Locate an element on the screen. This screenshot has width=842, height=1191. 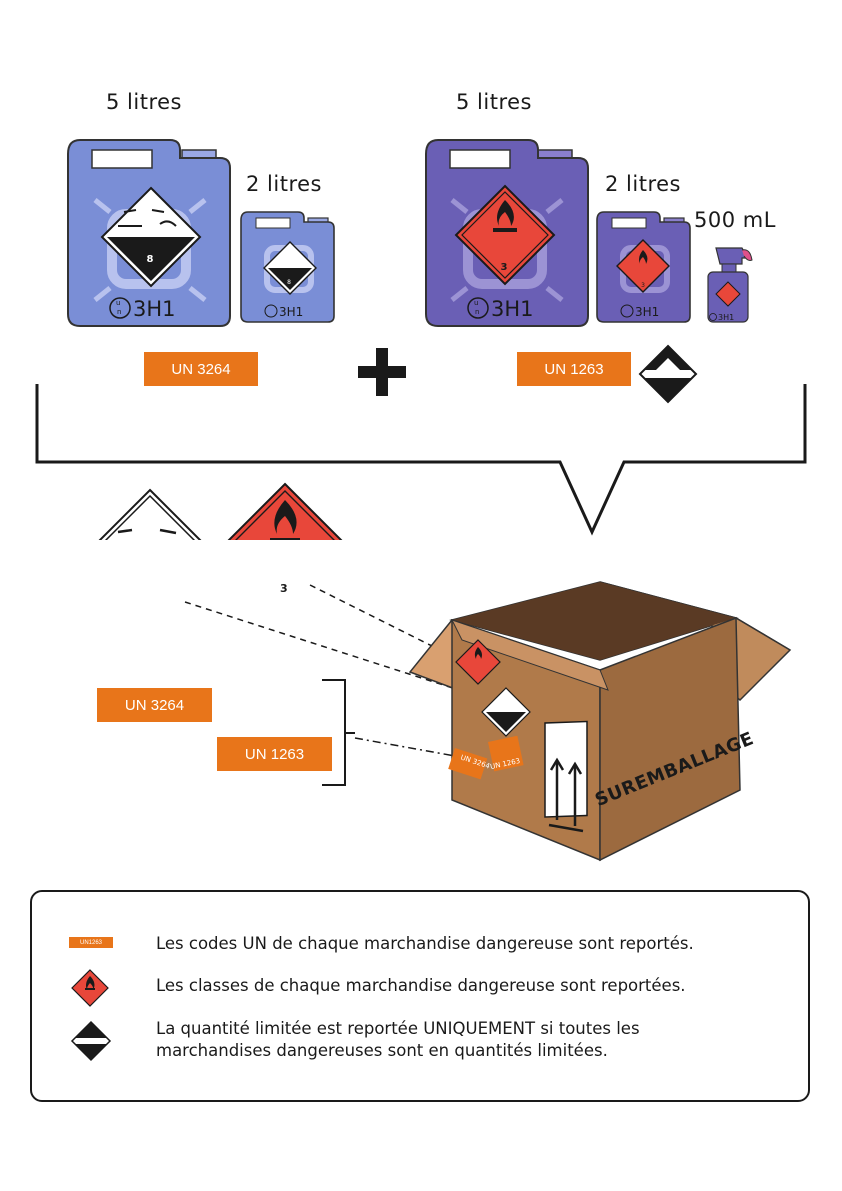
un-label-1263-middle: UN 1263 is located at coordinates (274, 754).